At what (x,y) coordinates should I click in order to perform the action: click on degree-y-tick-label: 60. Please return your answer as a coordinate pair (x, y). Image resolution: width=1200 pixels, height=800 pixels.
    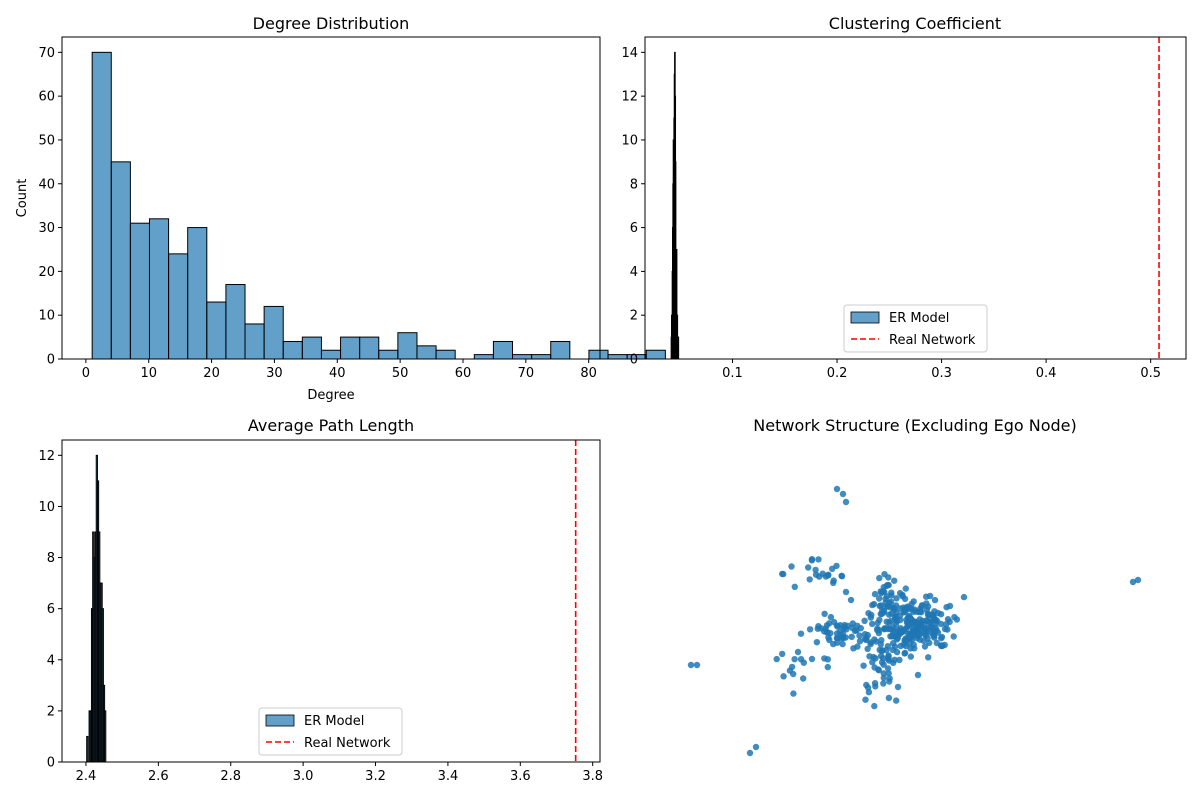
    Looking at the image, I should click on (46, 97).